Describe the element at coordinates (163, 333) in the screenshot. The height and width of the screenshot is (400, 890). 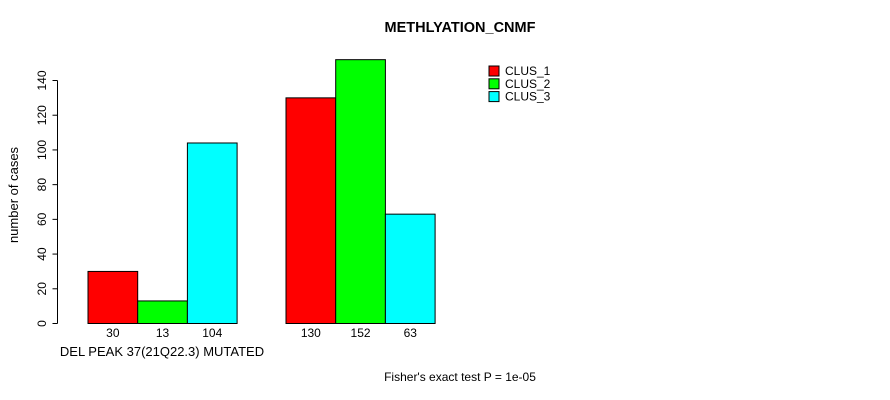
I see `bar-value-label: 13` at that location.